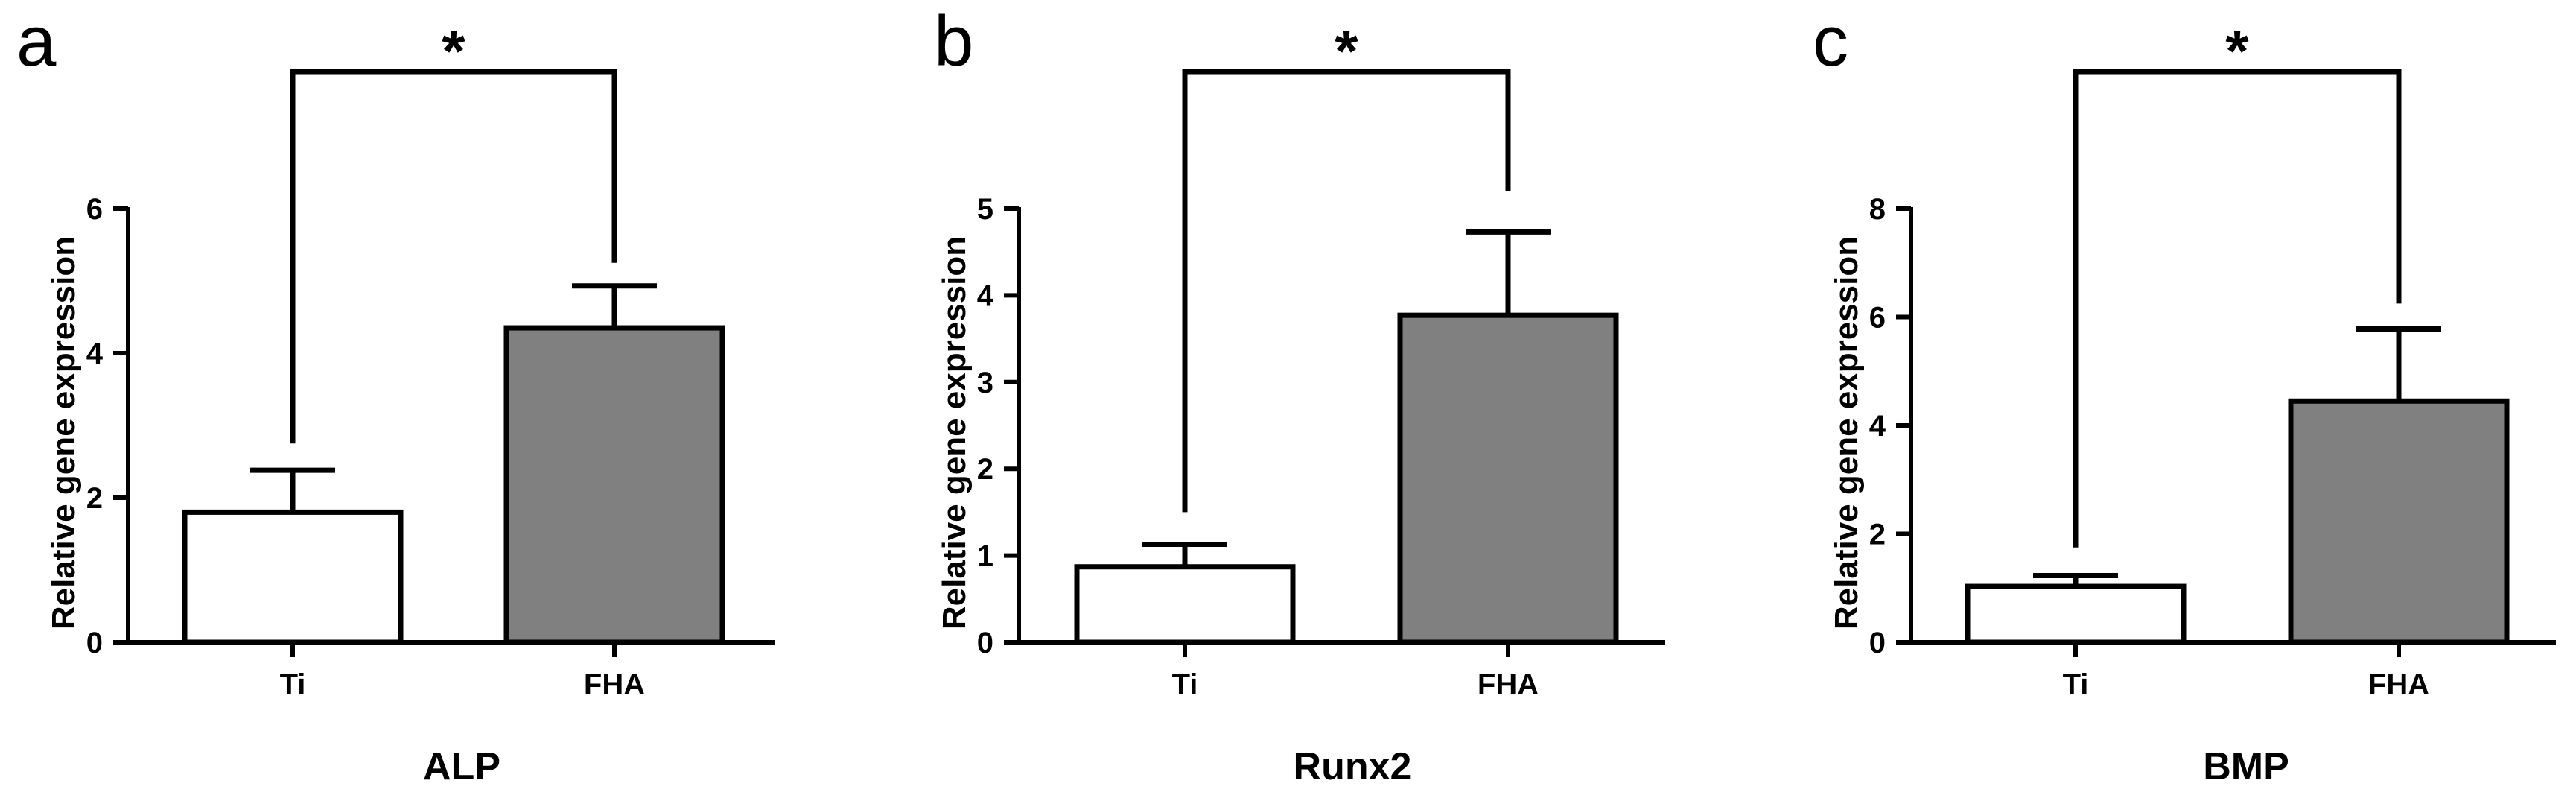 This screenshot has width=2576, height=798. What do you see at coordinates (1877, 209) in the screenshot?
I see `y-tick-label: 8` at bounding box center [1877, 209].